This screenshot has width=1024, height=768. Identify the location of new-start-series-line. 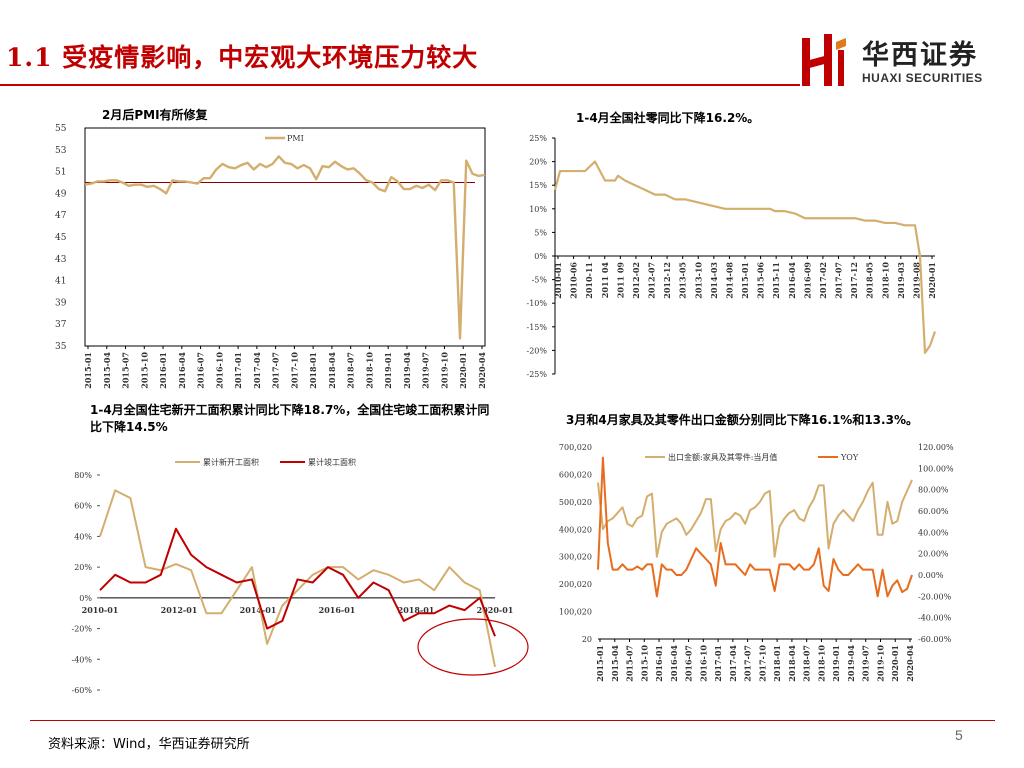
(297, 578).